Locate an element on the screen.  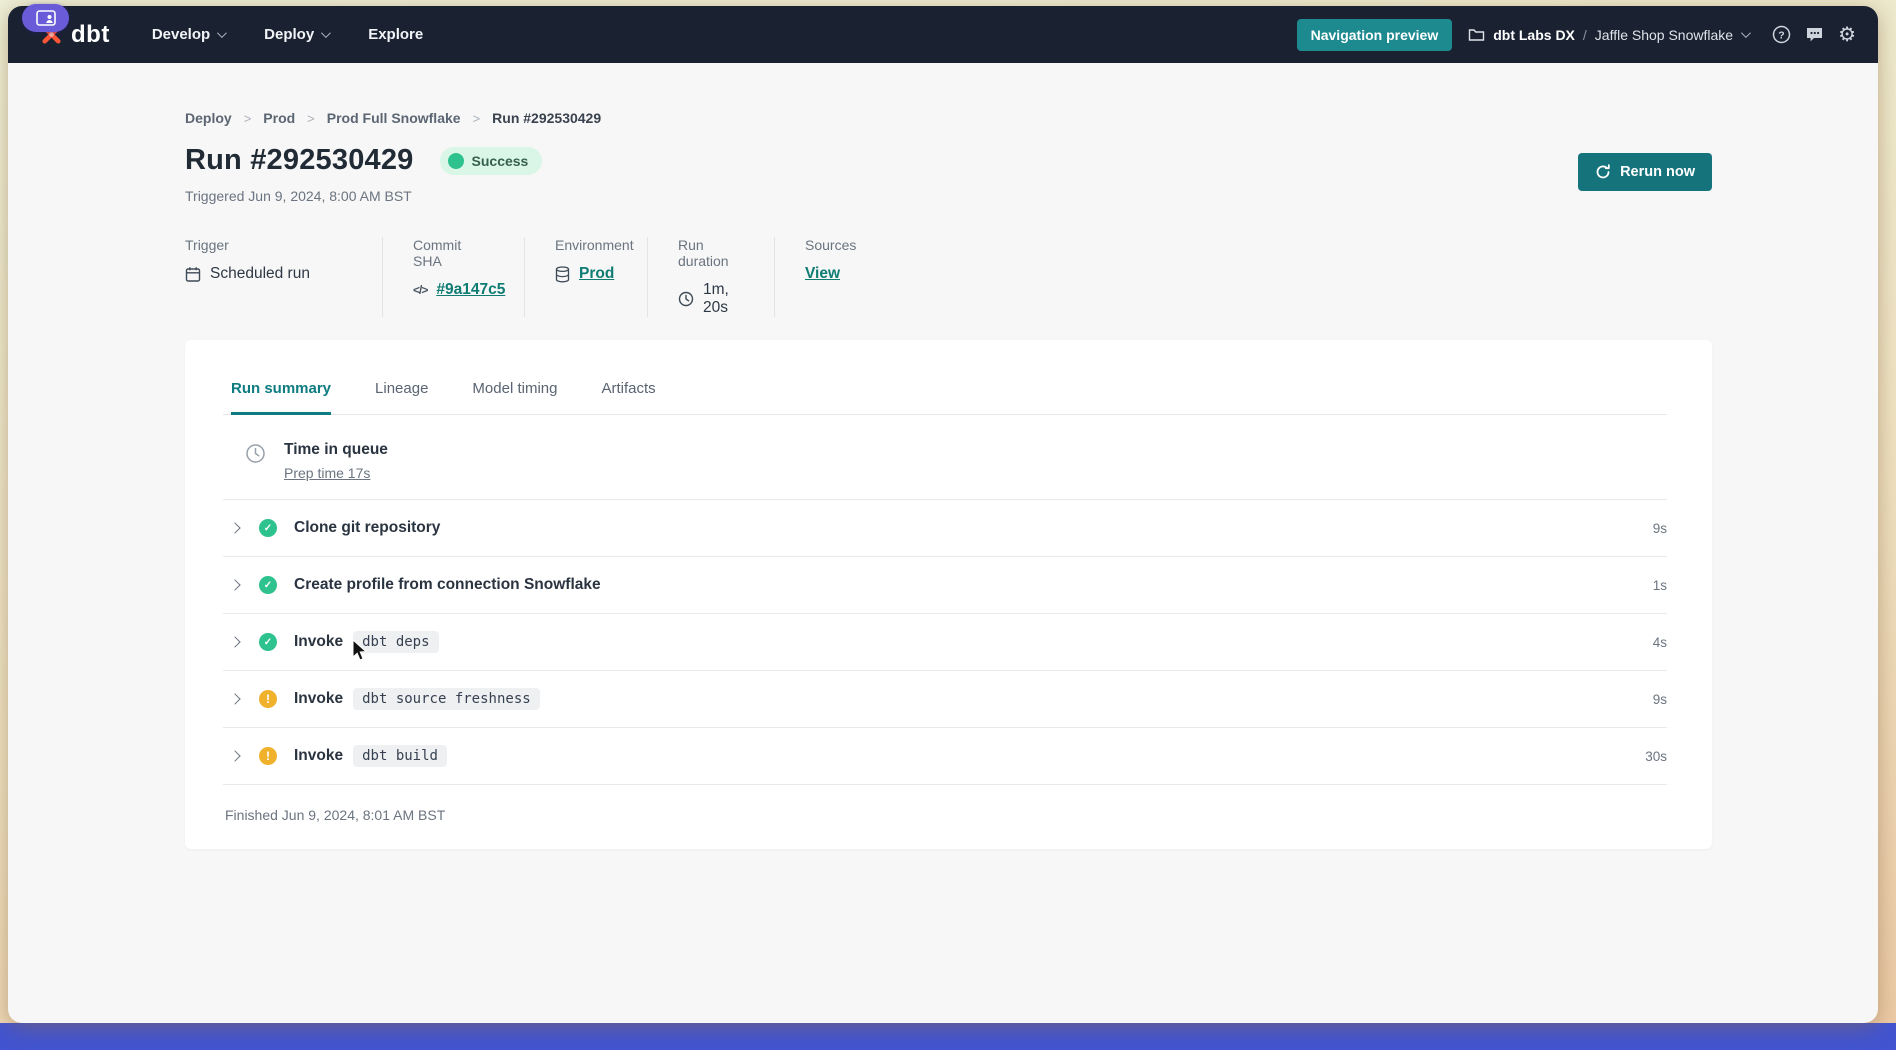
meta-duration-value: 1m, 20s is located at coordinates (716, 298).